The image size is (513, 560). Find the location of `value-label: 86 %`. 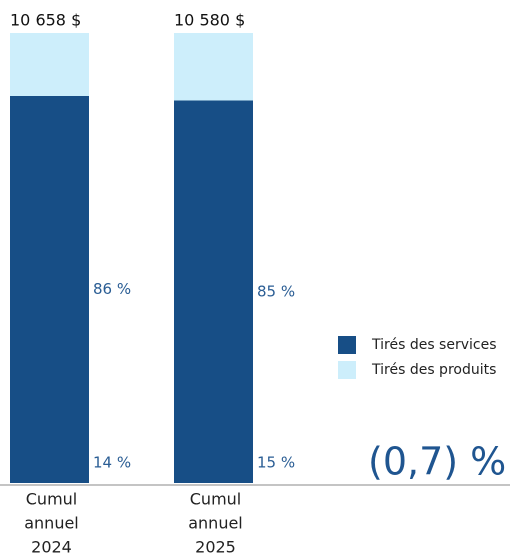

value-label: 86 % is located at coordinates (112, 289).